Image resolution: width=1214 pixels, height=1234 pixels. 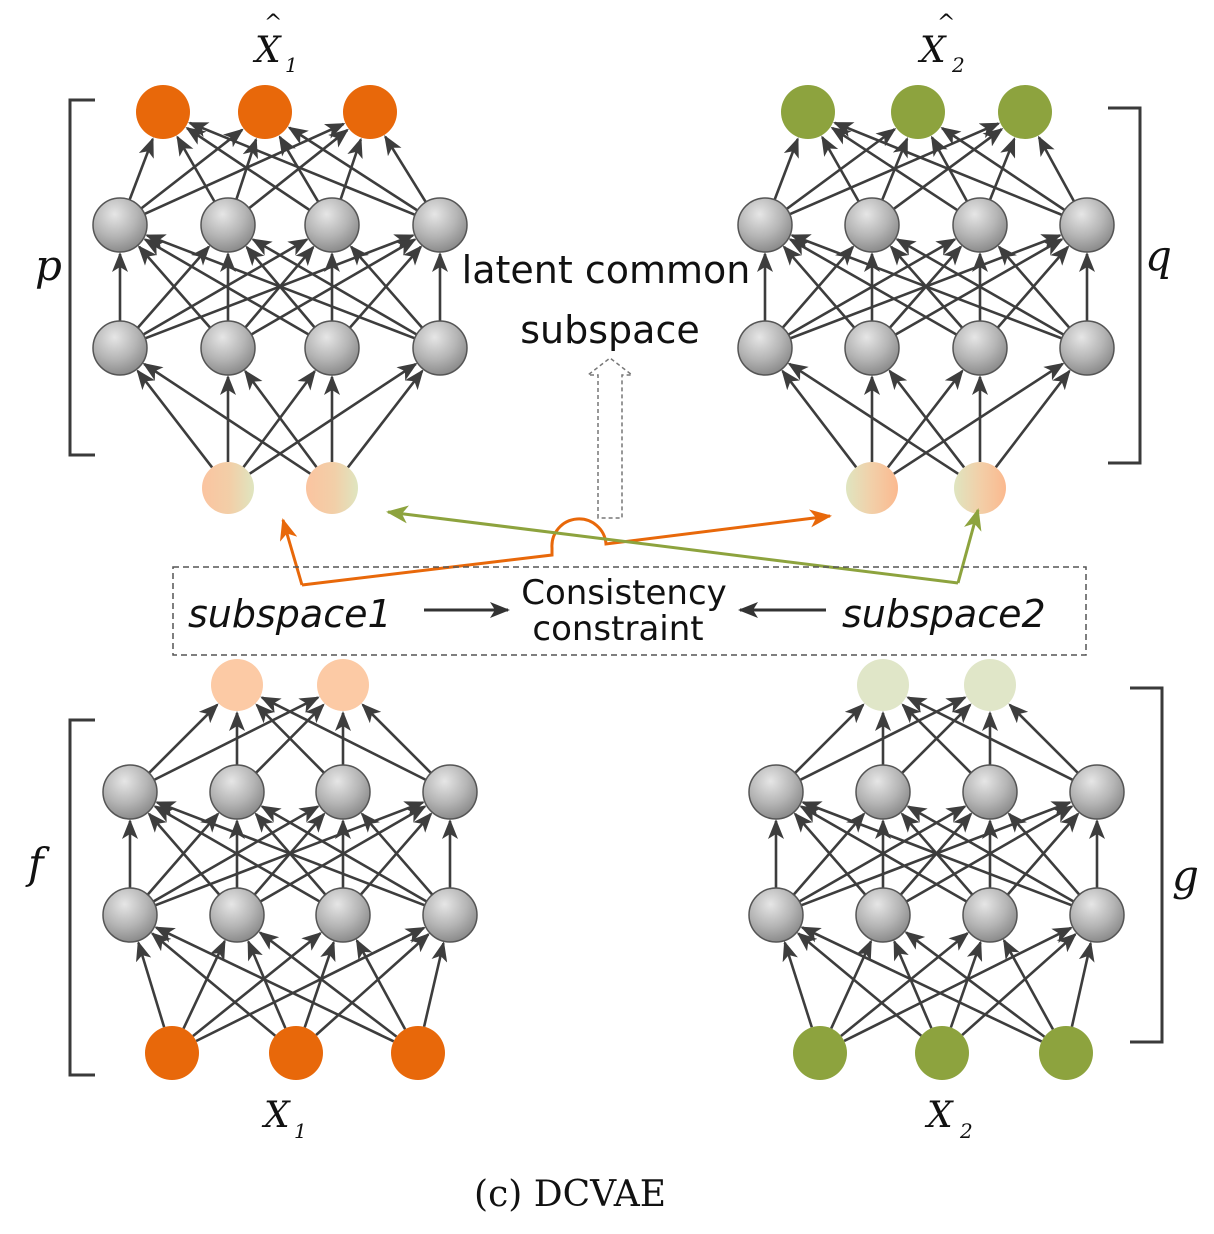 I want to click on figure-caption: (c) DCVAE, so click(x=570, y=1194).